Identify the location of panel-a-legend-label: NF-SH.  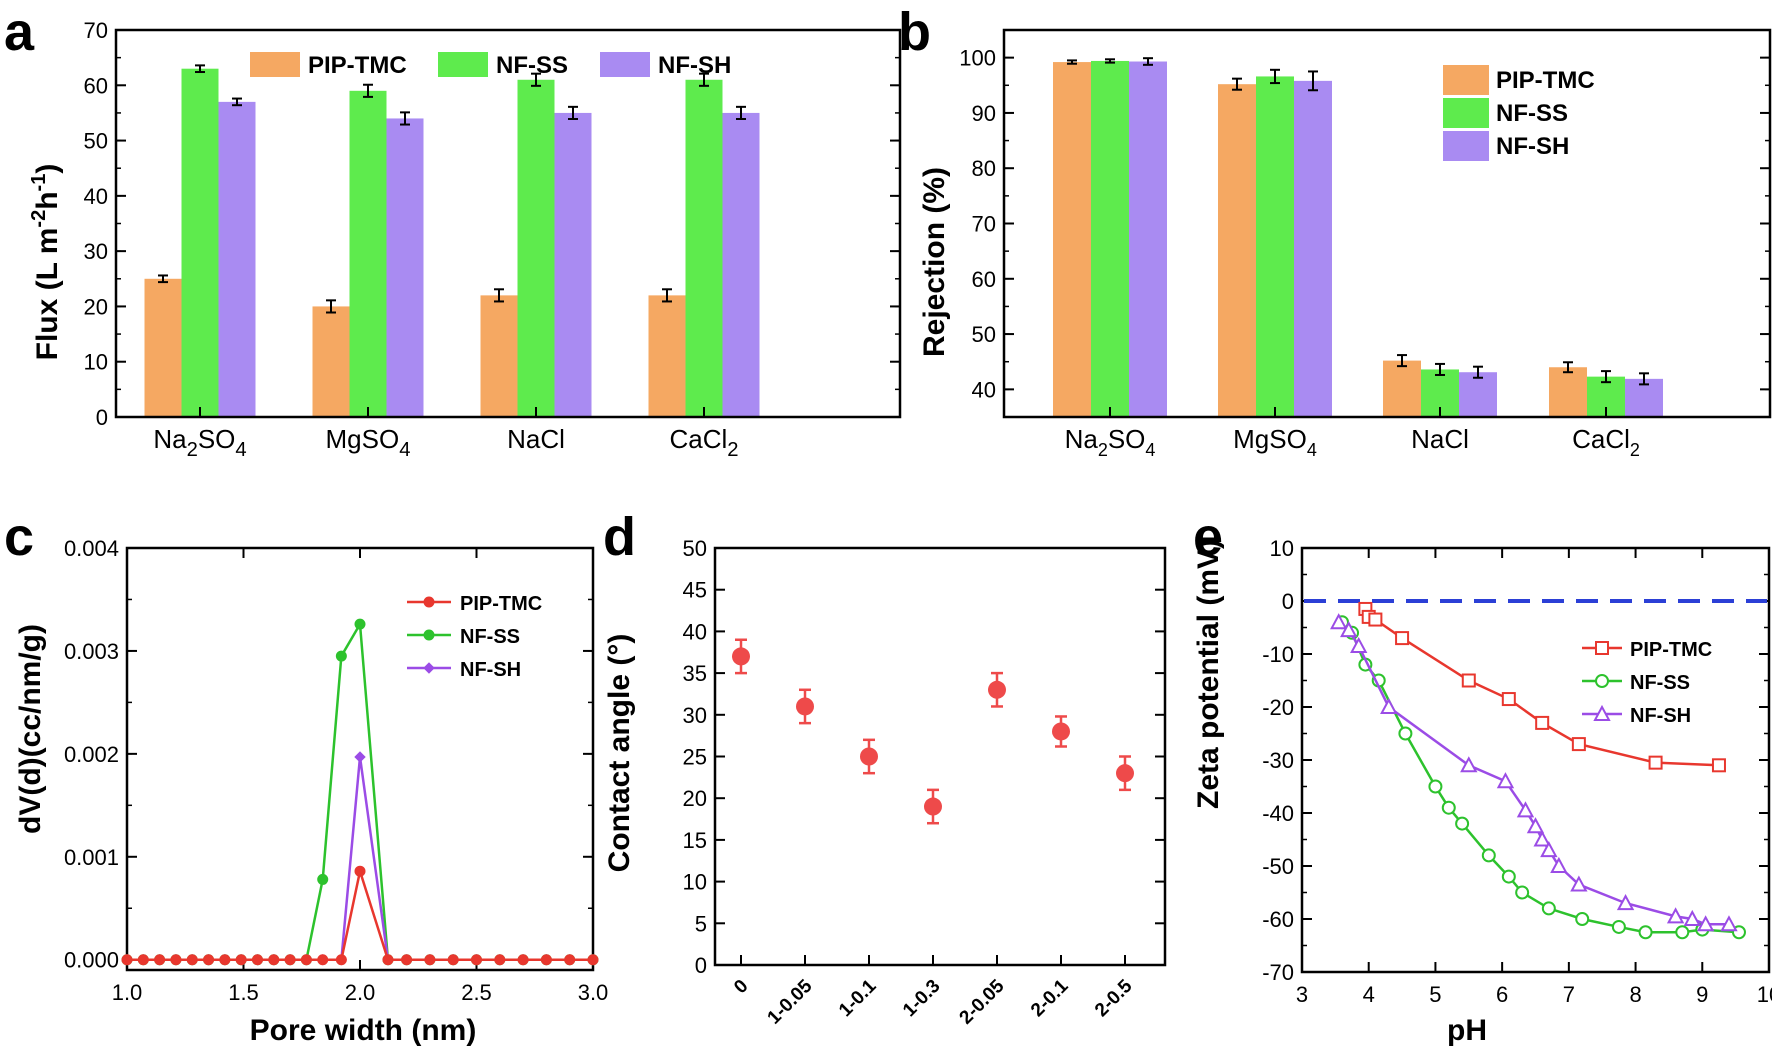
(694, 65).